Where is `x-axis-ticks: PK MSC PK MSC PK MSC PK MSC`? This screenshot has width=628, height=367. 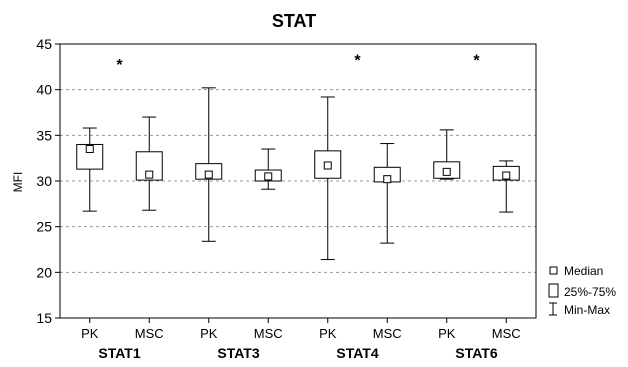
x-axis-ticks: PK MSC PK MSC PK MSC PK MSC is located at coordinates (301, 329).